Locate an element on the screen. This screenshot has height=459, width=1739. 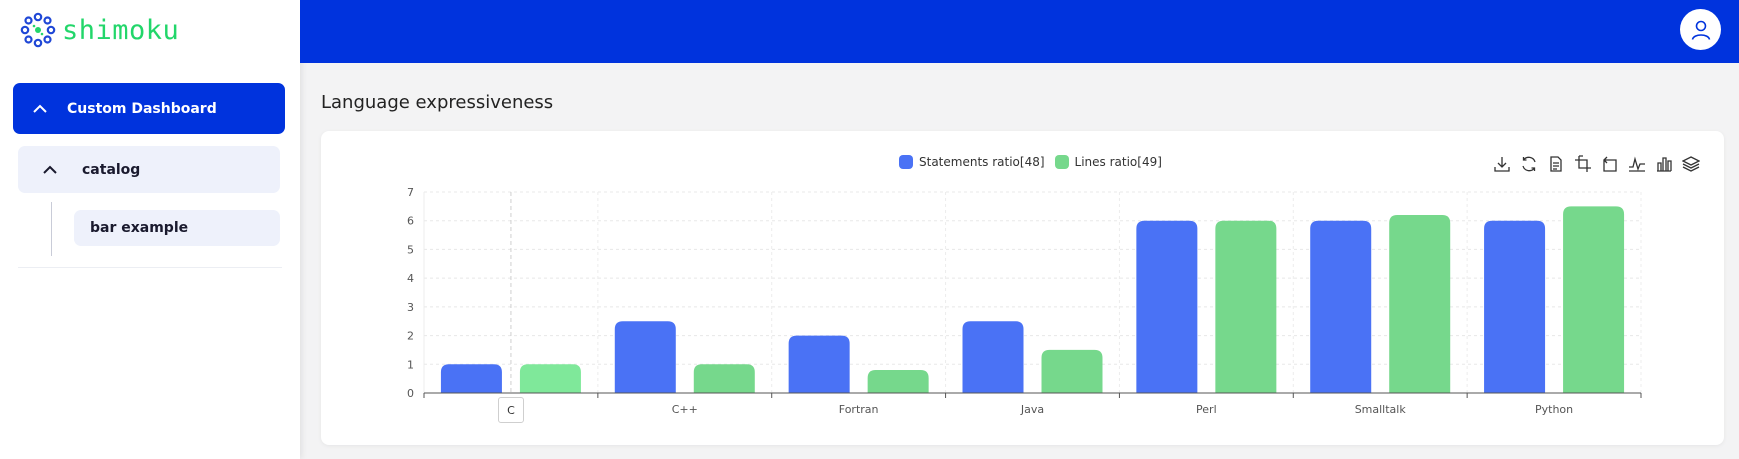
y-tick-label: 4 is located at coordinates (410, 278).